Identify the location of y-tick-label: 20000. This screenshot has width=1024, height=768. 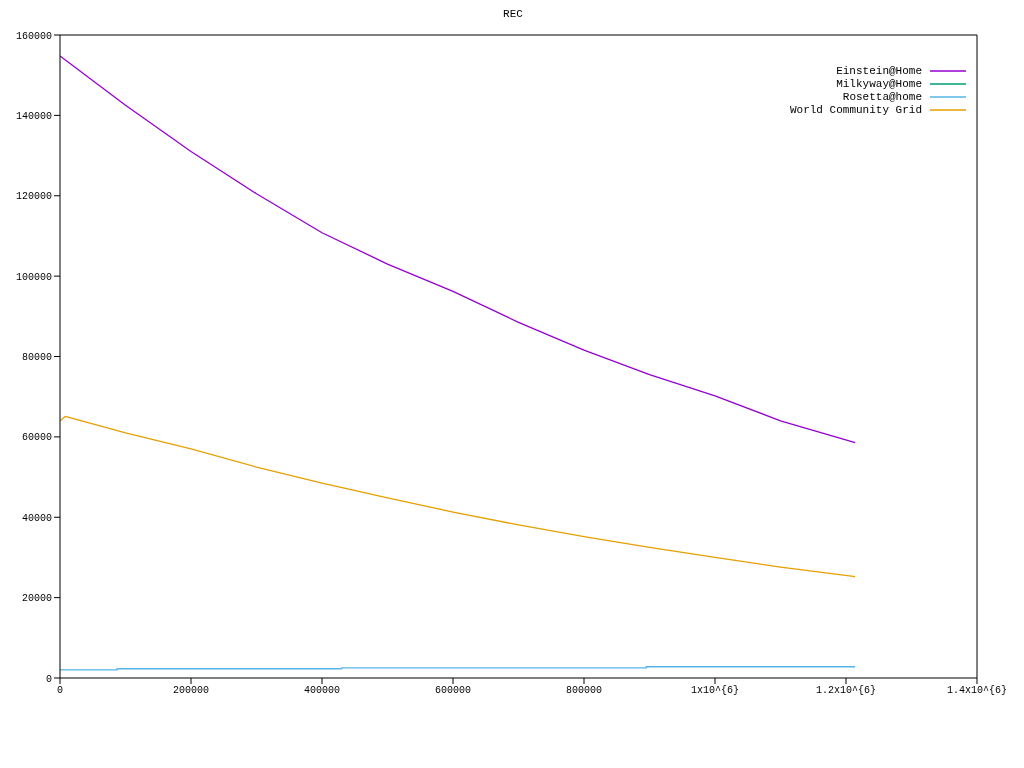
(36, 599).